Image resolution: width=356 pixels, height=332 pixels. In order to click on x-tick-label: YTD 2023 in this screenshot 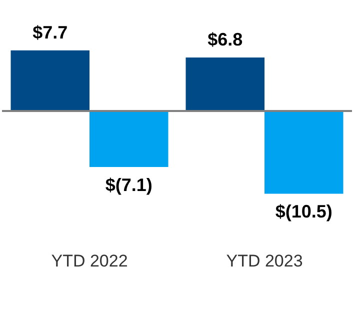, I will do `click(264, 260)`.